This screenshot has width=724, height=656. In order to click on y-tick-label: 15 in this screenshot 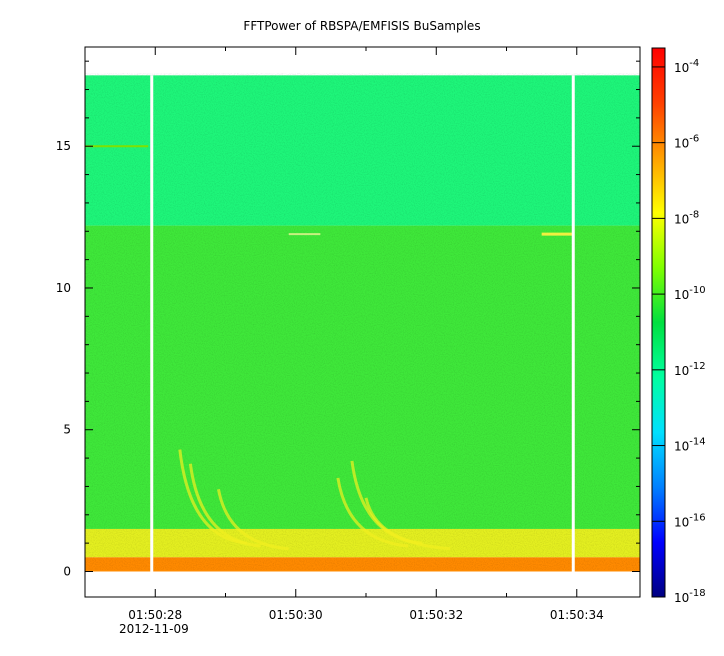, I will do `click(63, 146)`.